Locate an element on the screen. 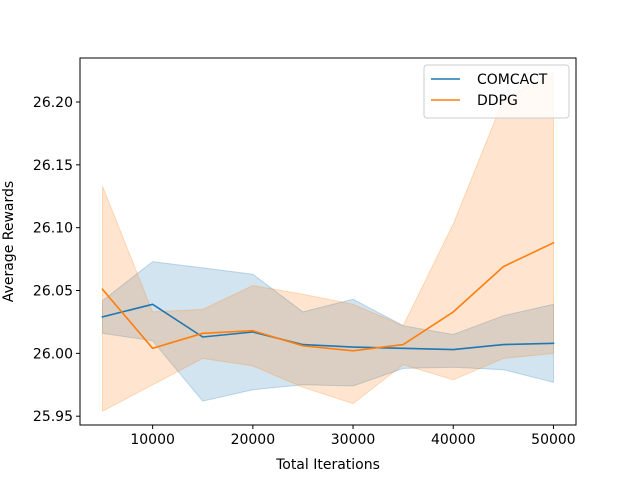 The width and height of the screenshot is (640, 480). legend-box is located at coordinates (496, 91).